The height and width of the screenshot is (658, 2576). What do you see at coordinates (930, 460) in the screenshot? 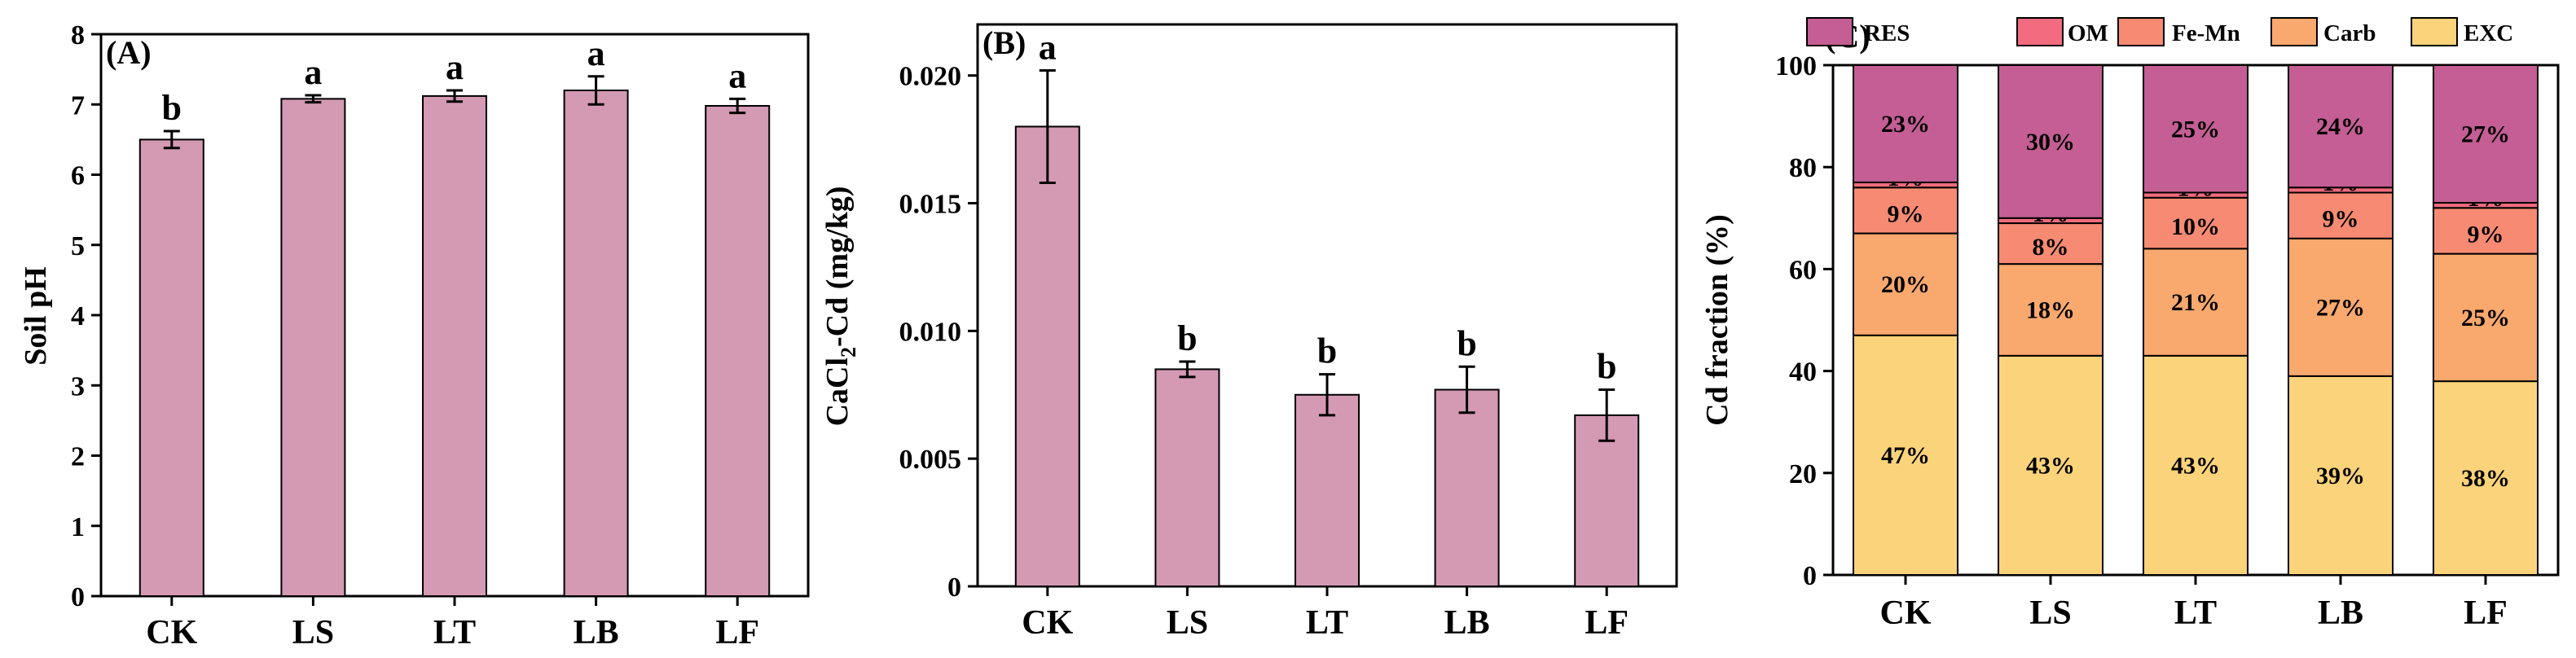
I see `y-tick-label: 0.005` at bounding box center [930, 460].